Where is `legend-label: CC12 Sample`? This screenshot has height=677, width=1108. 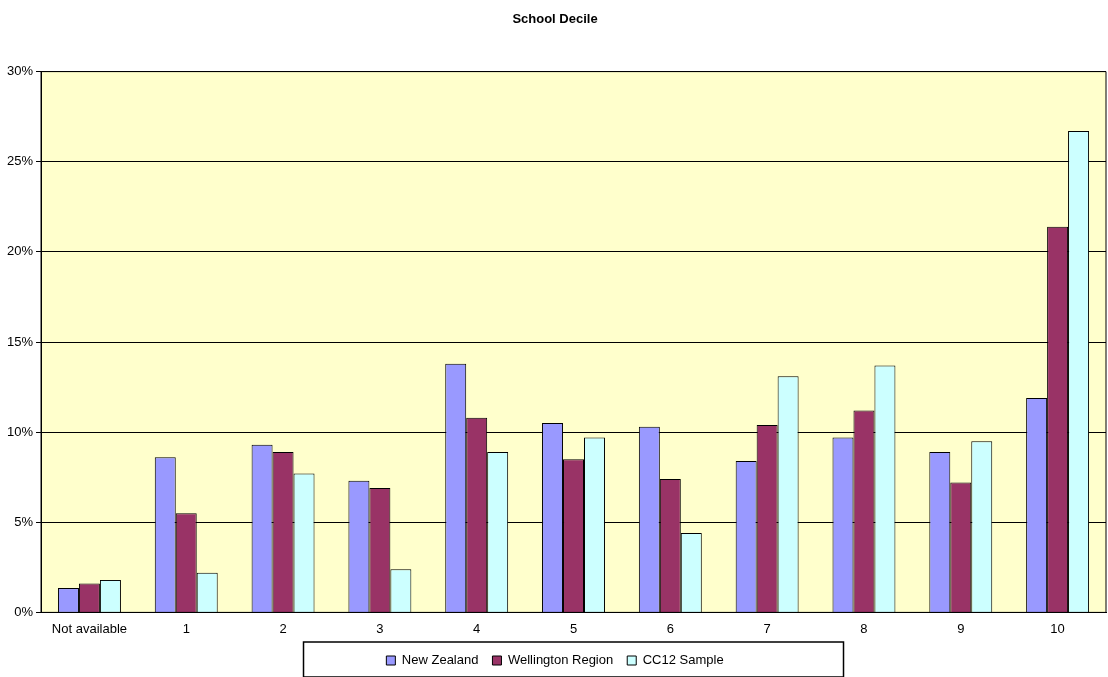
legend-label: CC12 Sample is located at coordinates (683, 660).